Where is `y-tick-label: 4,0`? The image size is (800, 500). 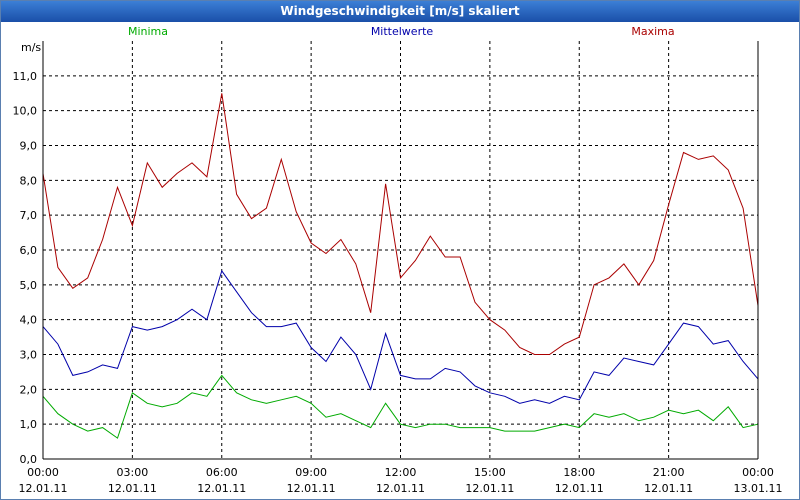
y-tick-label: 4,0 is located at coordinates (29, 320).